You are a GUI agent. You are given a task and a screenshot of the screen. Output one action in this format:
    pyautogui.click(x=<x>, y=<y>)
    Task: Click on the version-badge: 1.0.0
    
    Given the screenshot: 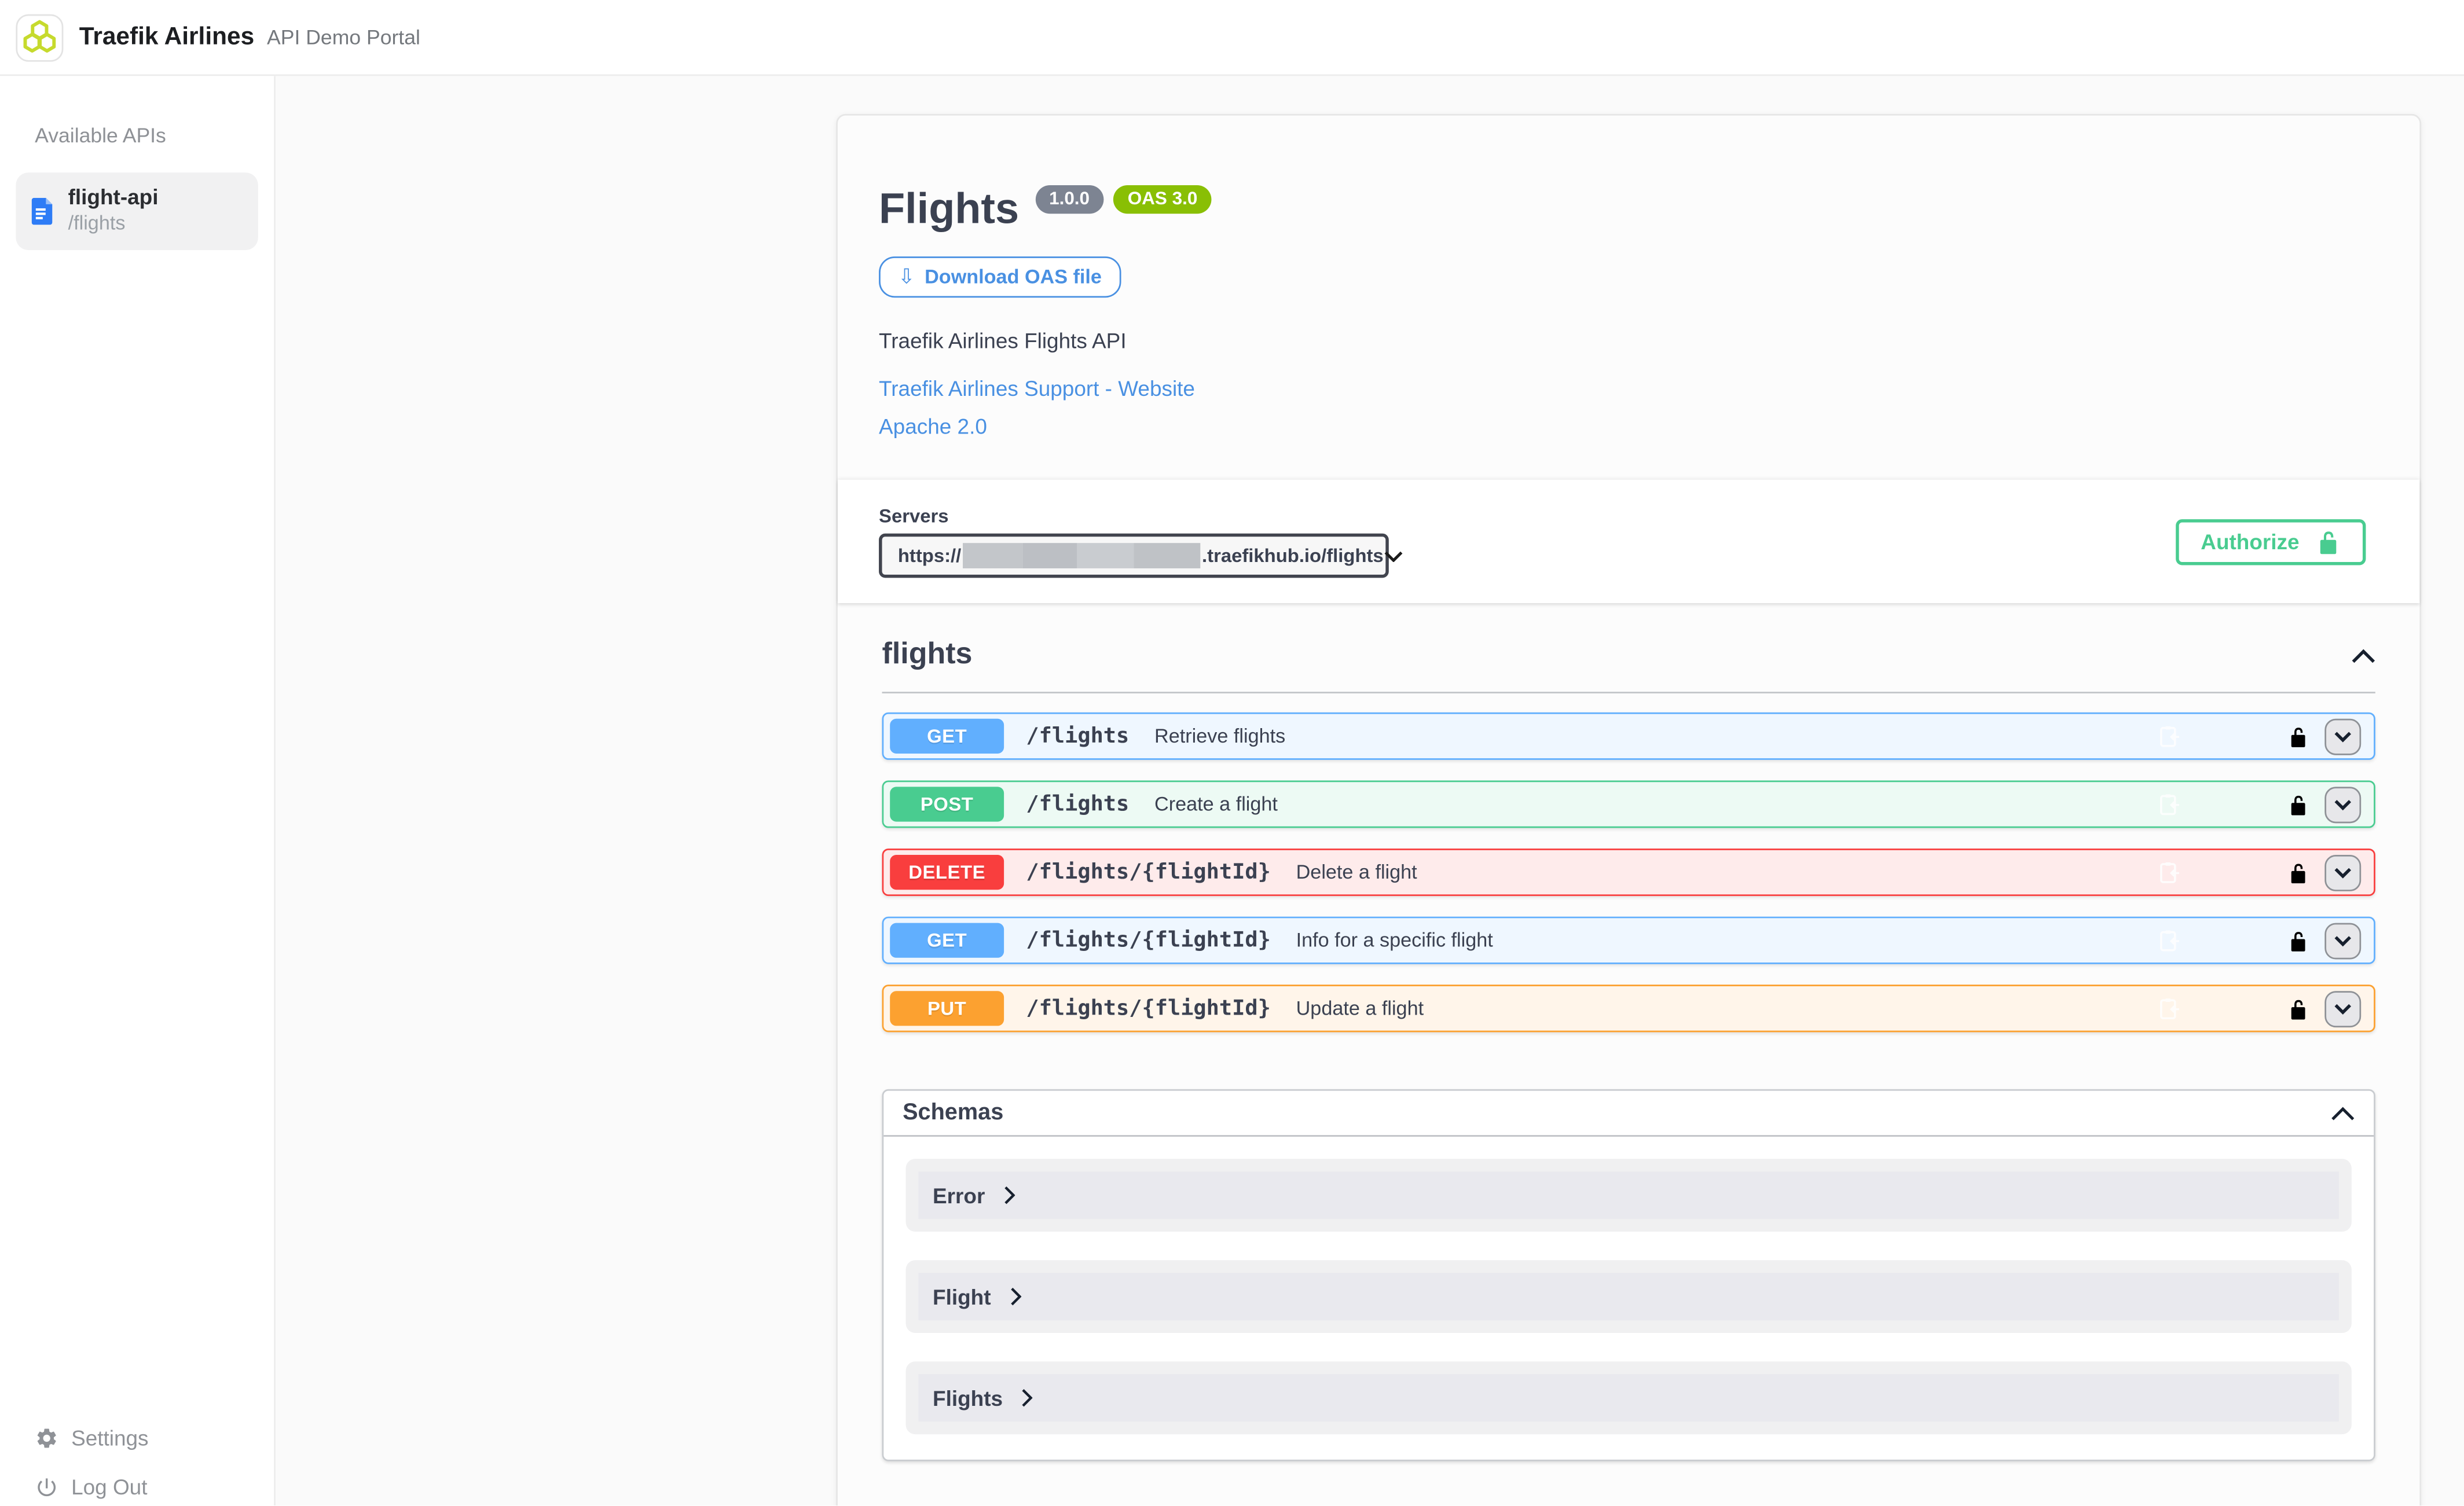 What is the action you would take?
    pyautogui.click(x=1069, y=198)
    